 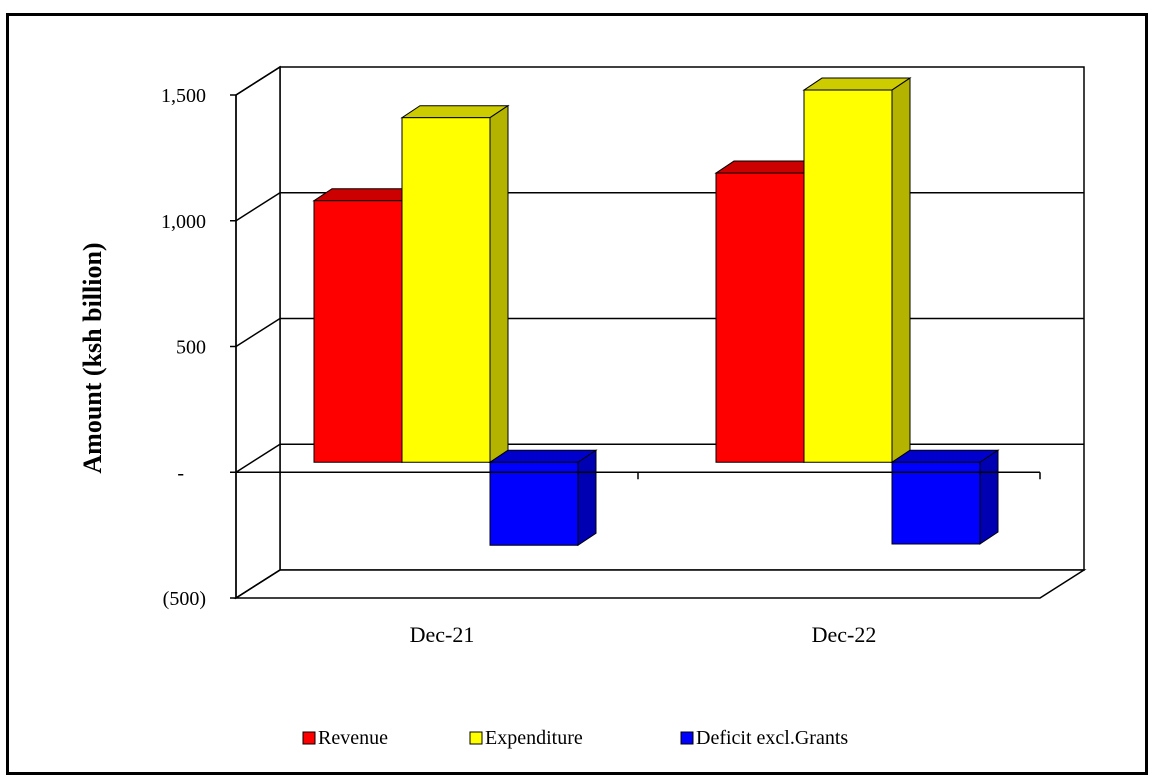 I want to click on y-tick-label: 500, so click(x=191, y=348).